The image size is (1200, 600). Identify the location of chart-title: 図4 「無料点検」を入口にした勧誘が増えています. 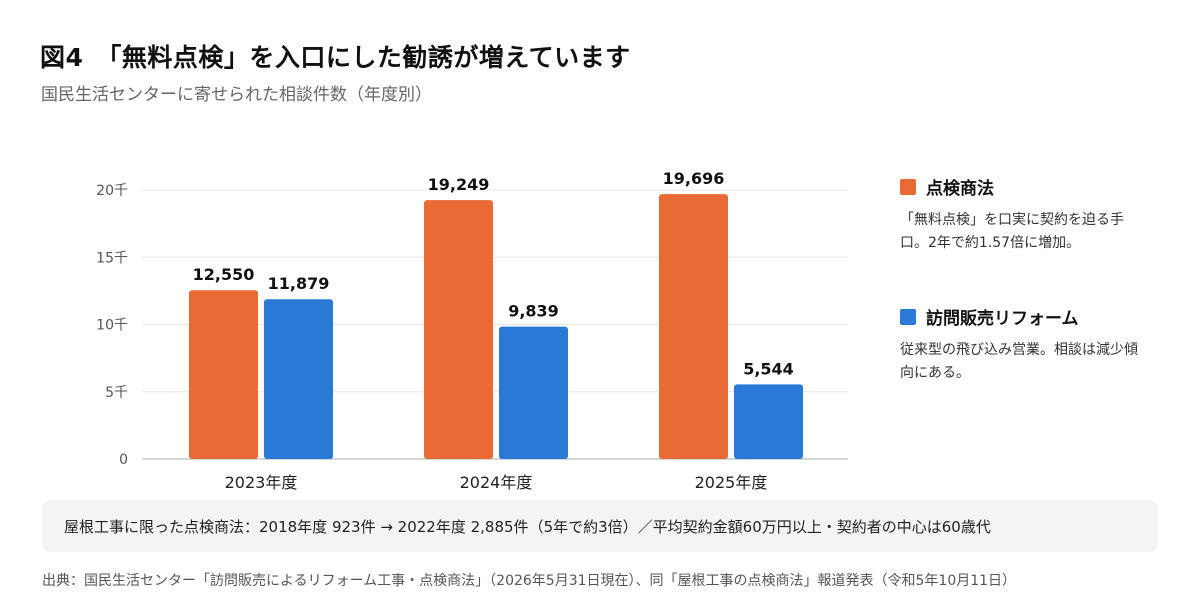
(335, 57).